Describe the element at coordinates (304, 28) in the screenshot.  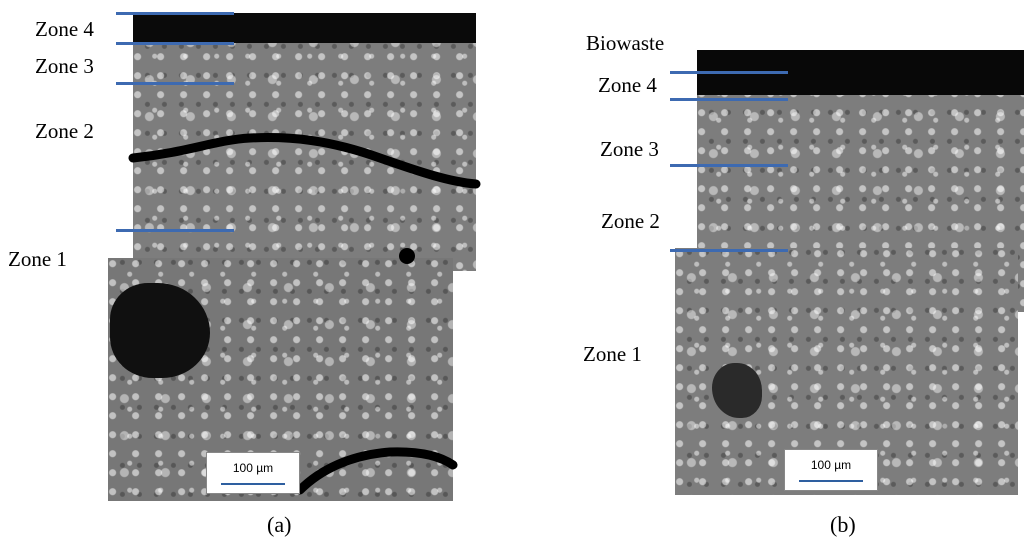
I see `panel-a-dark-top-edge` at that location.